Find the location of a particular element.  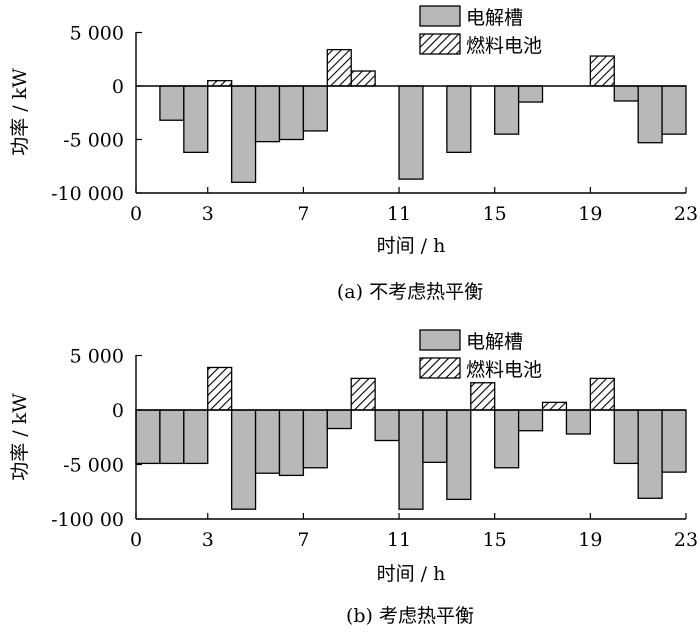

panel-caption: (b) 考虑热平衡 is located at coordinates (410, 616).